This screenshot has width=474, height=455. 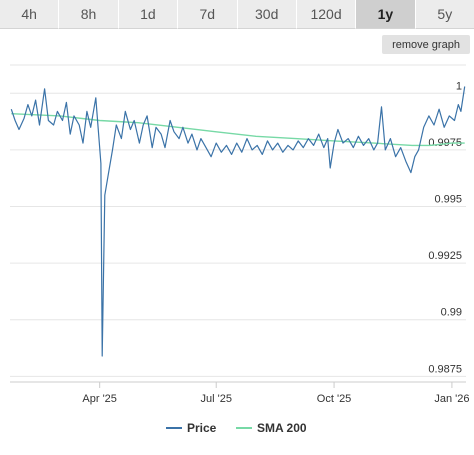 What do you see at coordinates (282, 428) in the screenshot?
I see `legend-label: SMA 200` at bounding box center [282, 428].